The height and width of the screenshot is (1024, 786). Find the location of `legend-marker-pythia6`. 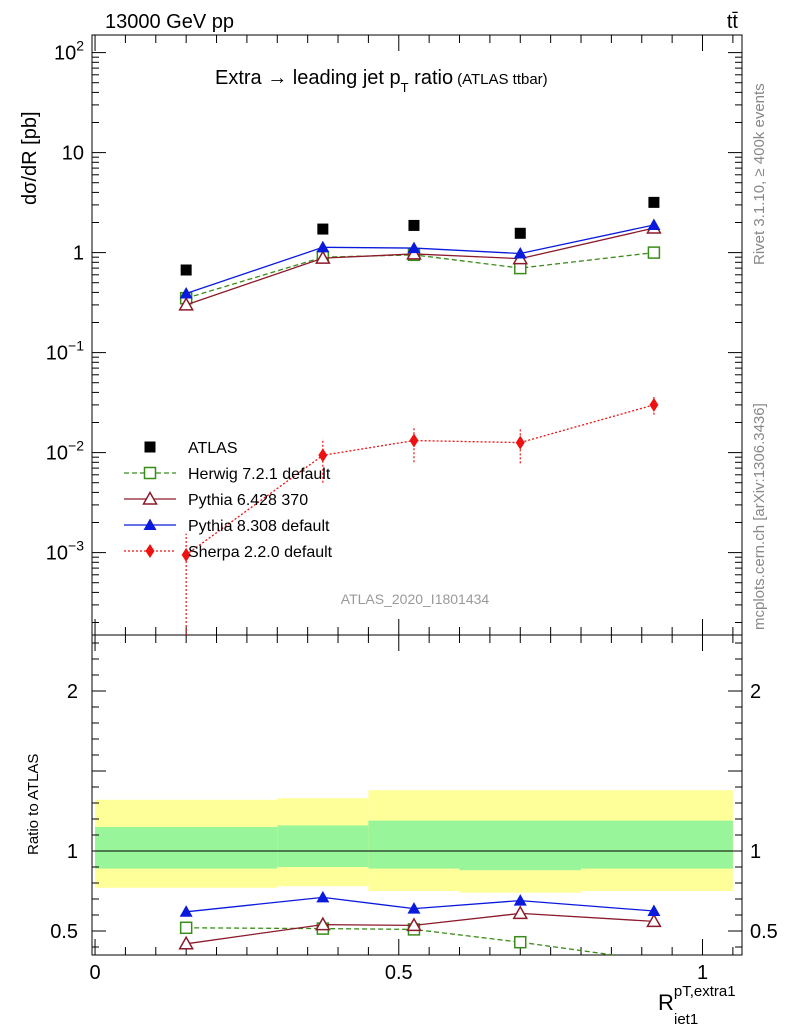

legend-marker-pythia6 is located at coordinates (150, 497).